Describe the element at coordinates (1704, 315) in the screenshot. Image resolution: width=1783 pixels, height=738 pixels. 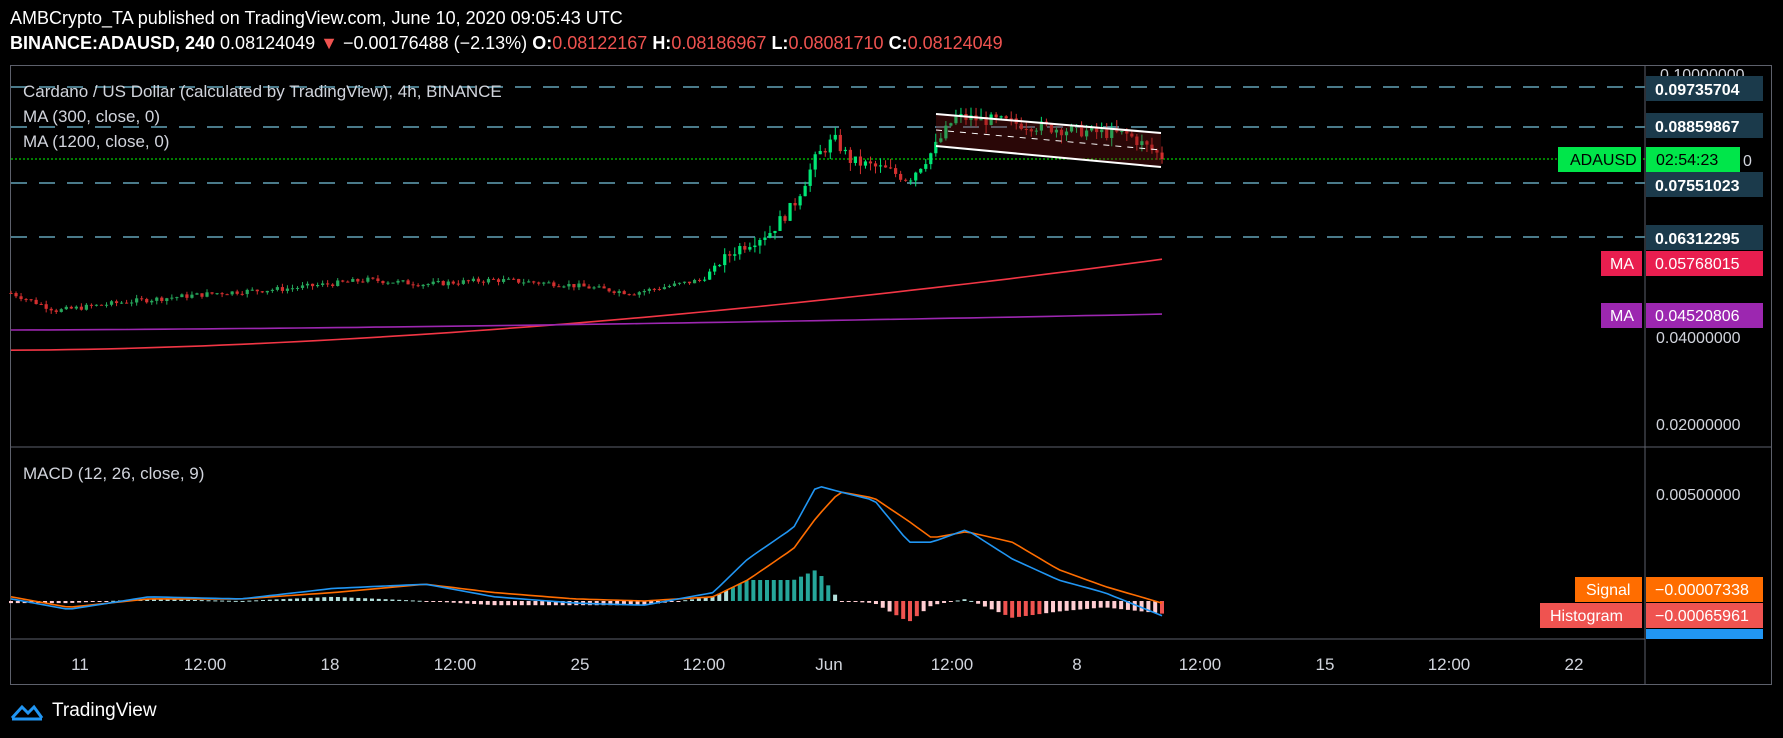
I see `ma1200-value-tag` at that location.